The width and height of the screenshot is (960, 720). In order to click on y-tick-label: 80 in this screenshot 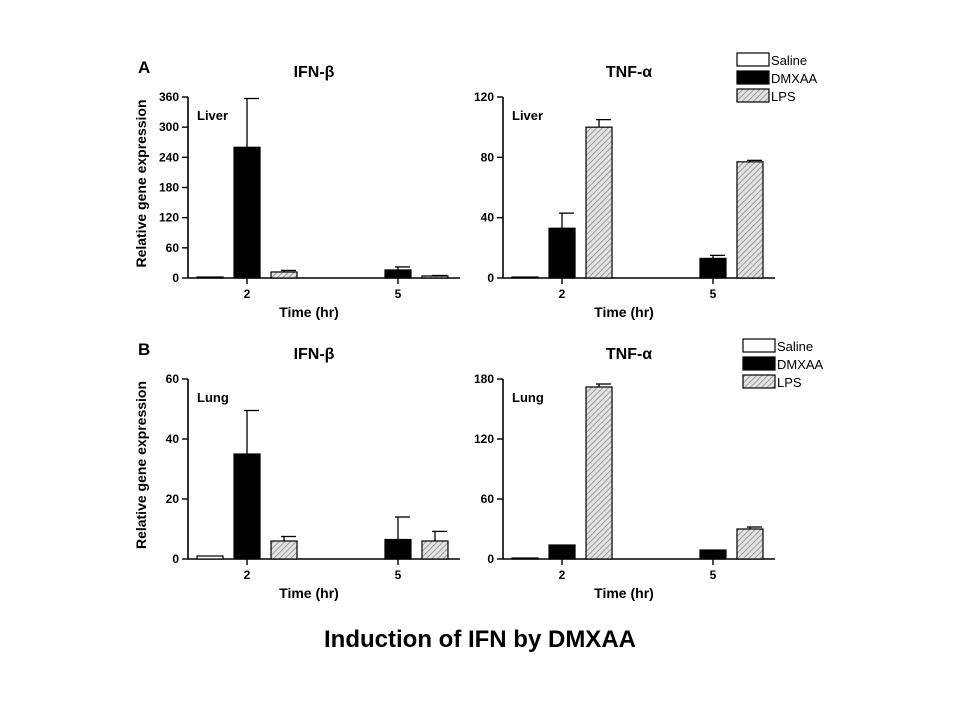, I will do `click(488, 157)`.